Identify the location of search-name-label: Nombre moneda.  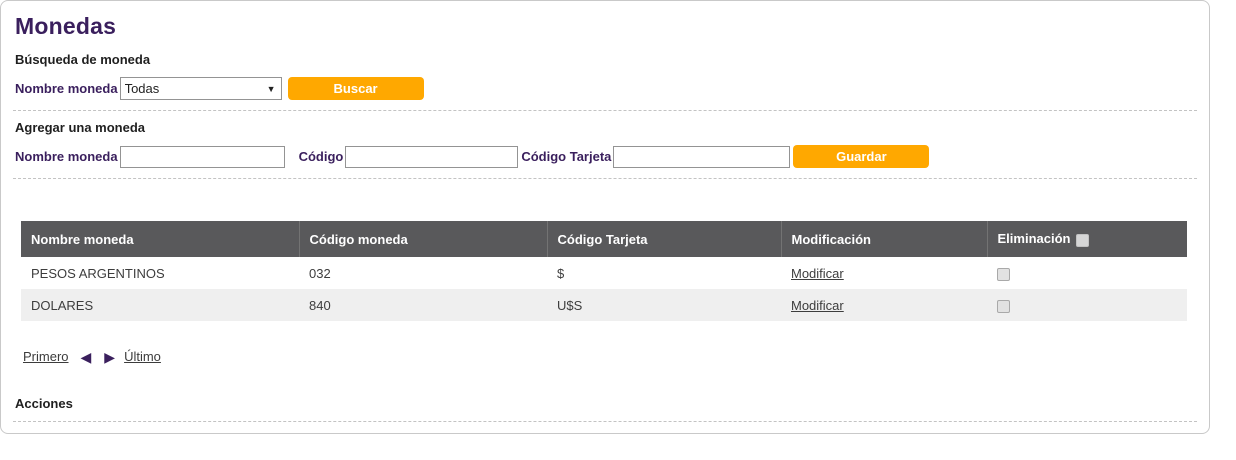
(66, 88).